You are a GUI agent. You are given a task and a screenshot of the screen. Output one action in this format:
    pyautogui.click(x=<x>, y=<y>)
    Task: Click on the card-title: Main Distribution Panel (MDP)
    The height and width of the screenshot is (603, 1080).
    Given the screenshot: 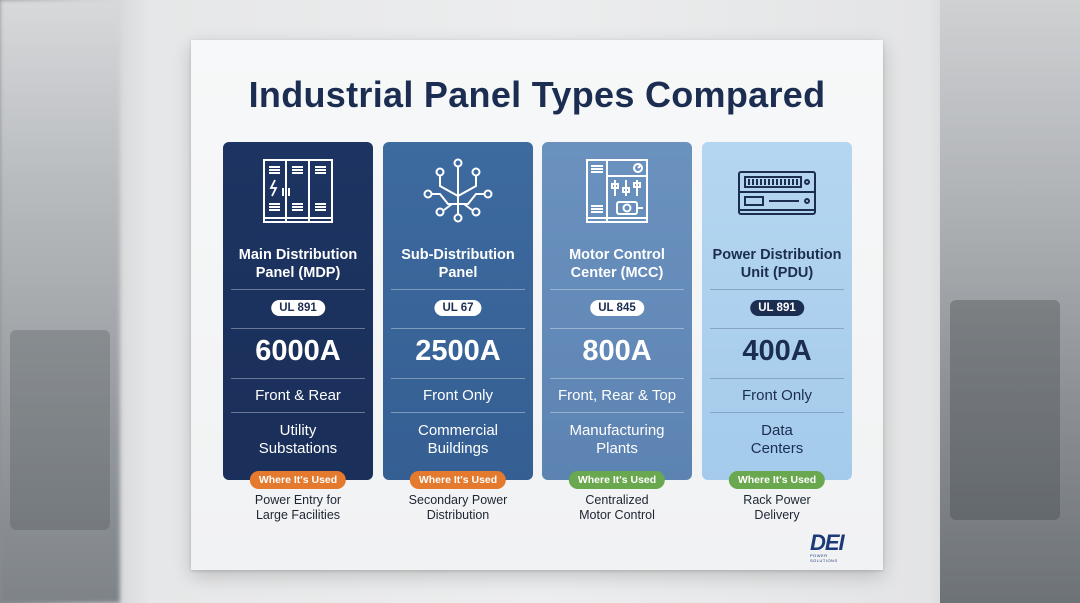 What is the action you would take?
    pyautogui.click(x=298, y=264)
    